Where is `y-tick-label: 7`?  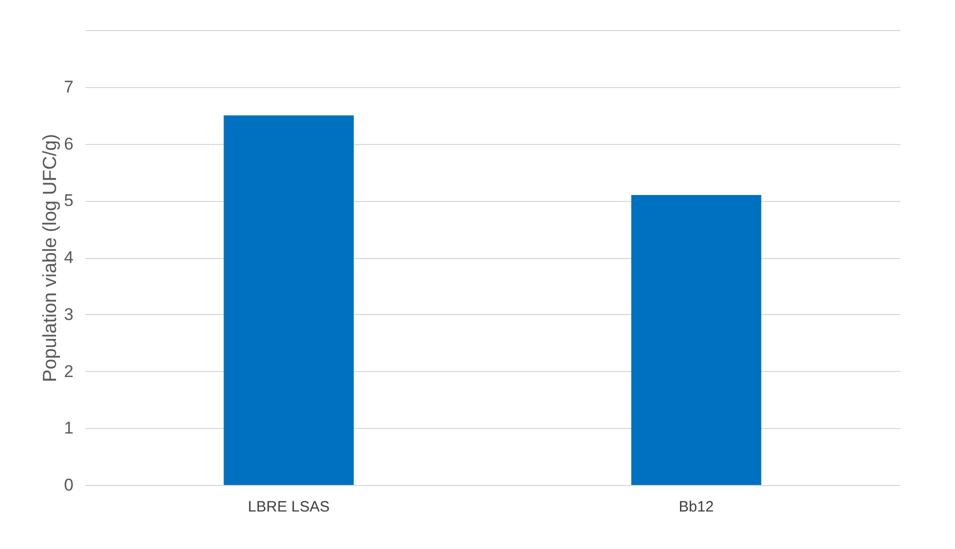
y-tick-label: 7 is located at coordinates (69, 86).